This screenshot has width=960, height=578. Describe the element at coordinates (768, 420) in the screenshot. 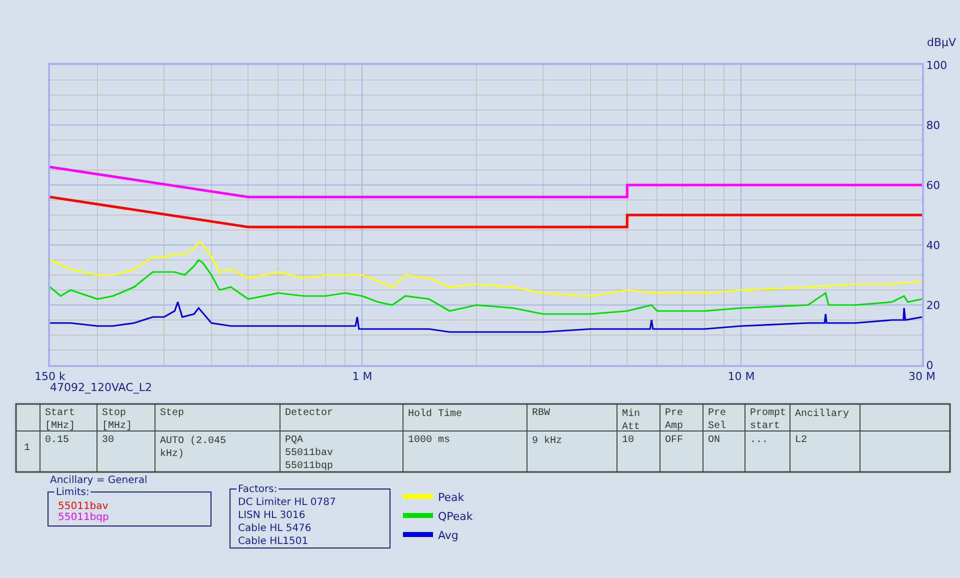

I see `text: Prompt start` at that location.